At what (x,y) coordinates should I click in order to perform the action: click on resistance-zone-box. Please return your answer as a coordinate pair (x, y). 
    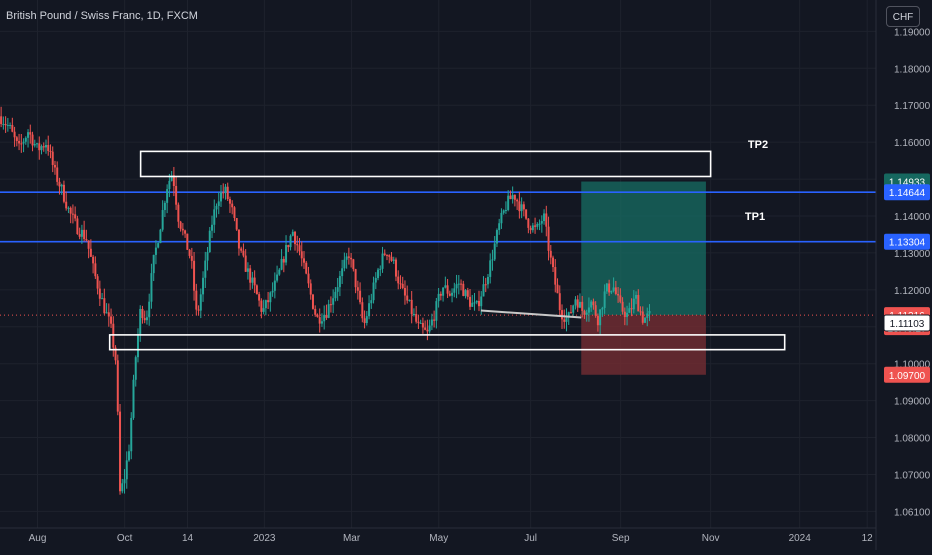
    Looking at the image, I should click on (425, 164).